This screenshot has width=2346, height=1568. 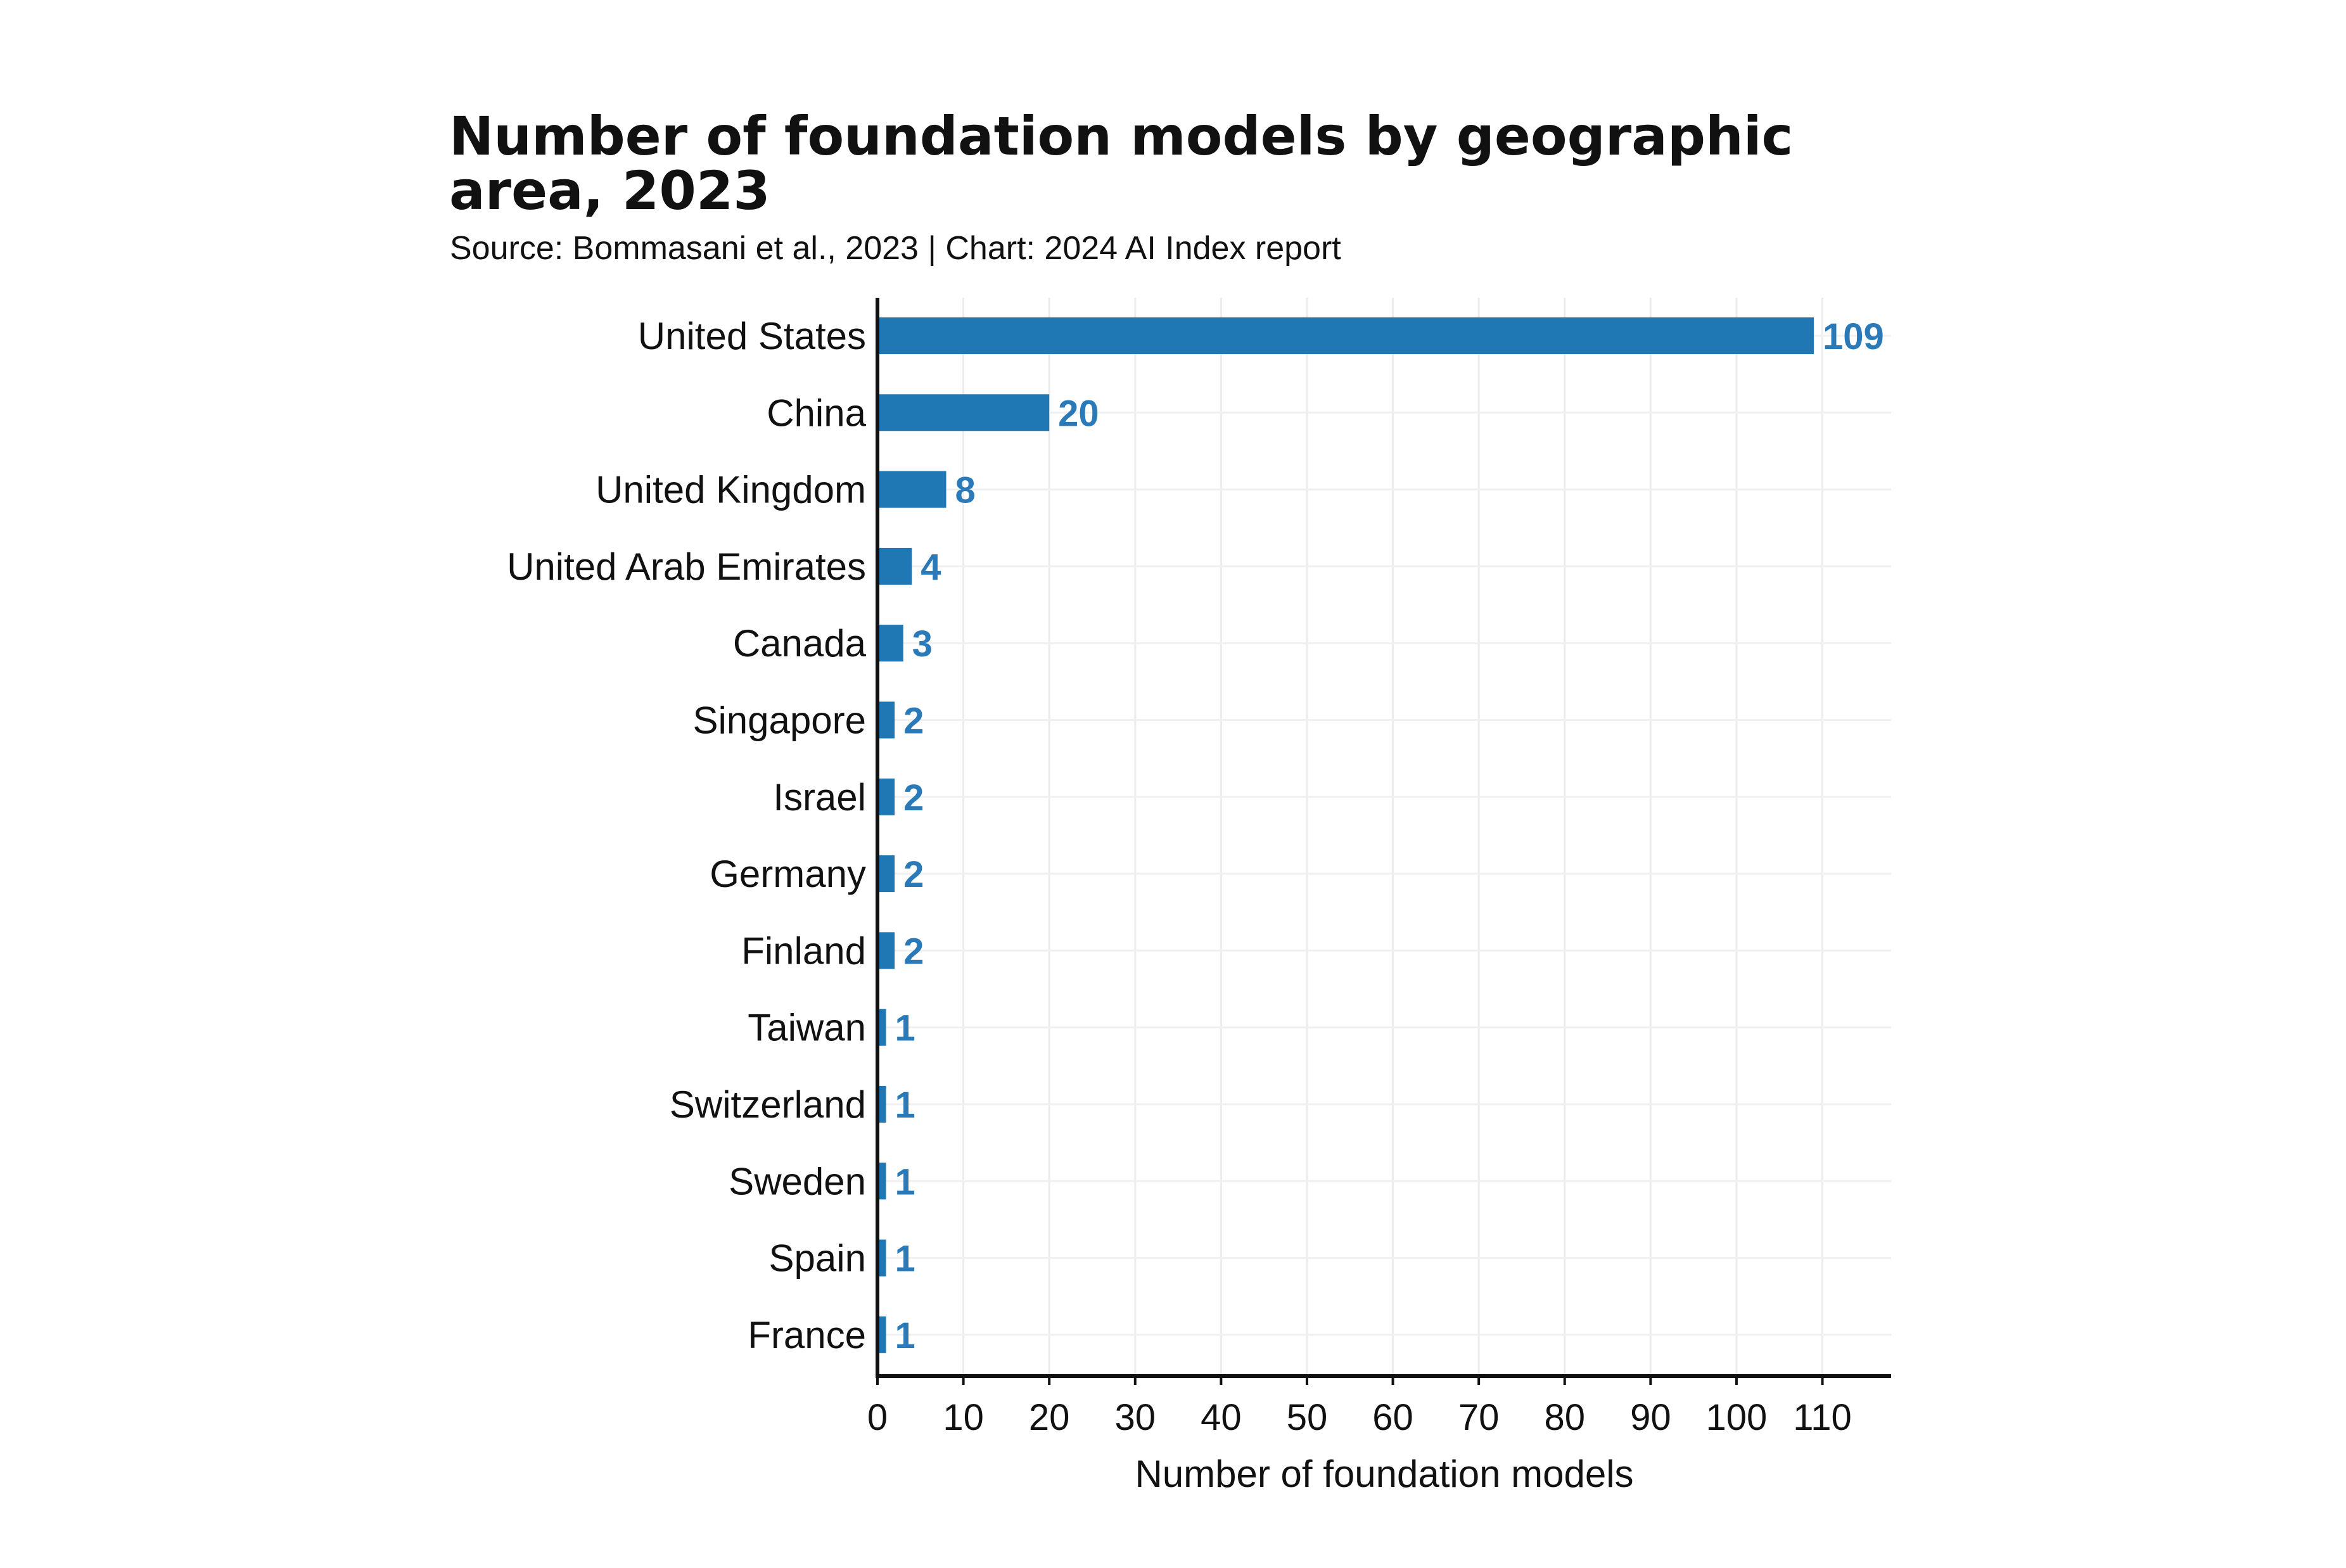 I want to click on data-label: 20, so click(x=1078, y=413).